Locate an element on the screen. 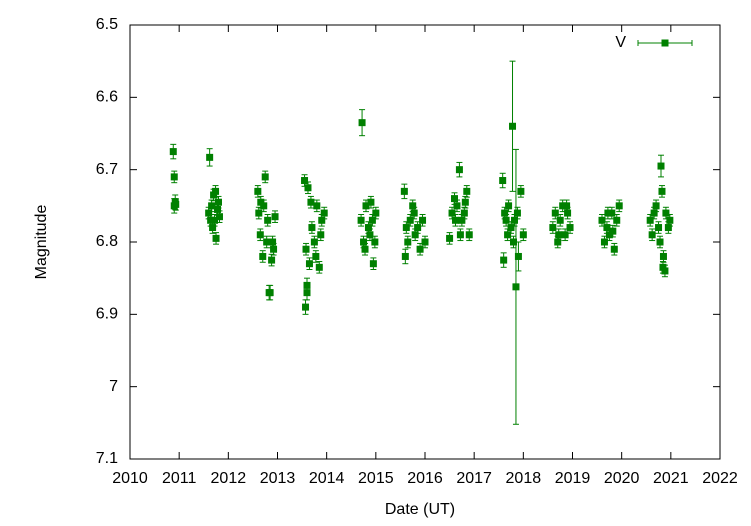 The image size is (751, 526). legend-label: V is located at coordinates (620, 42).